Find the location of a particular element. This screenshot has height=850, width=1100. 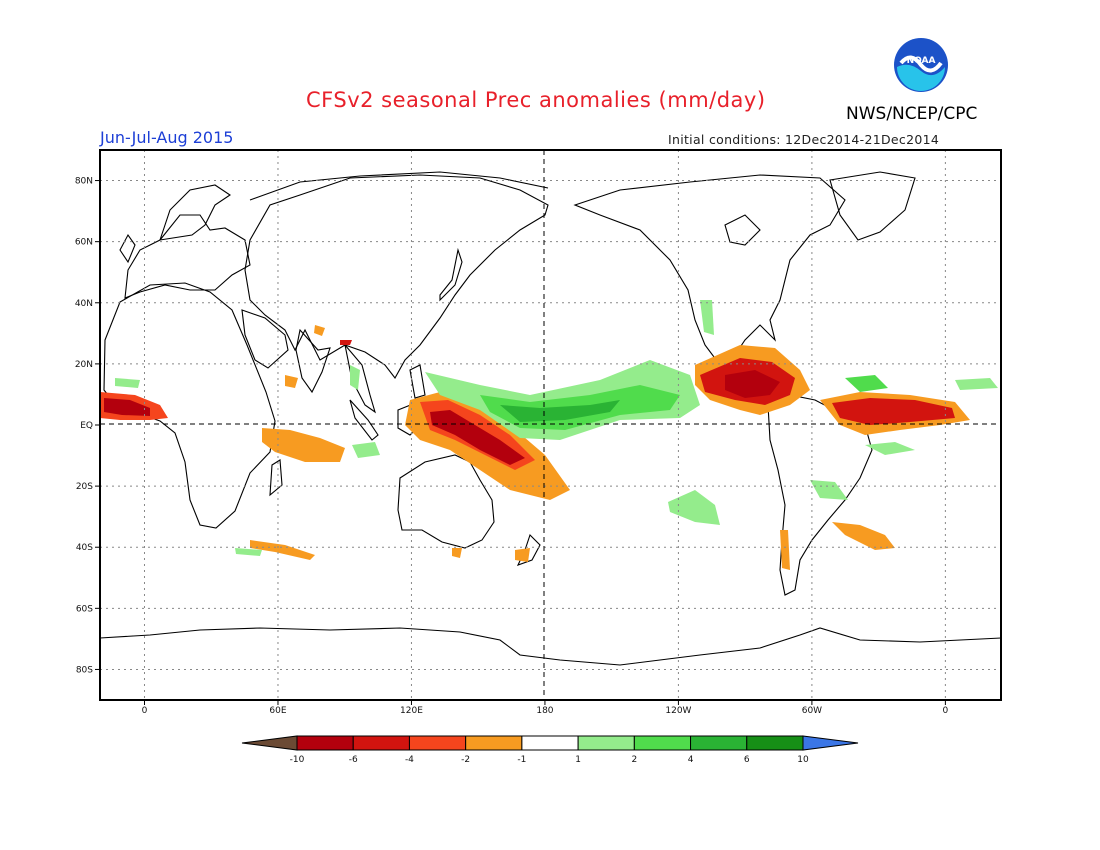

sumatra-outline is located at coordinates (364, 420).